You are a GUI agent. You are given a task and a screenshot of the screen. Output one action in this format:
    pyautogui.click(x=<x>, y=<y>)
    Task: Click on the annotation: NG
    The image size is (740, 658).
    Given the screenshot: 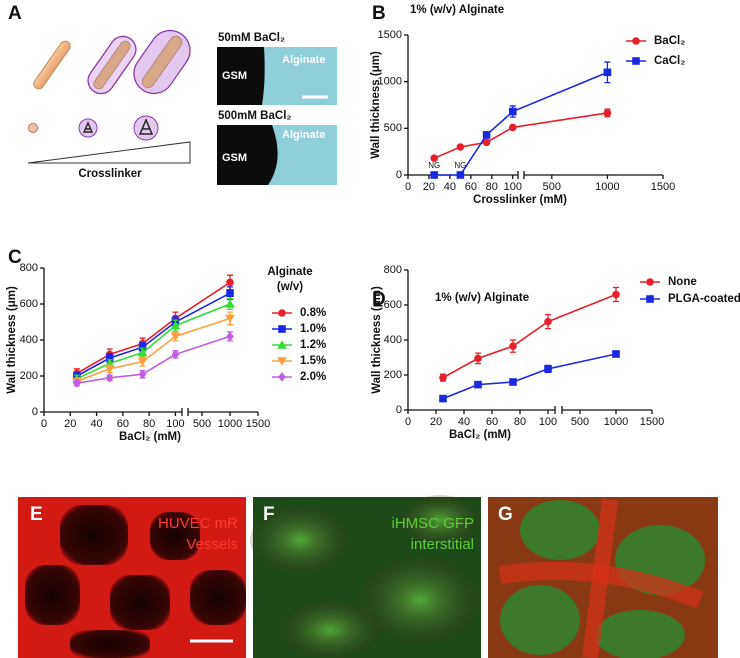 What is the action you would take?
    pyautogui.click(x=434, y=165)
    